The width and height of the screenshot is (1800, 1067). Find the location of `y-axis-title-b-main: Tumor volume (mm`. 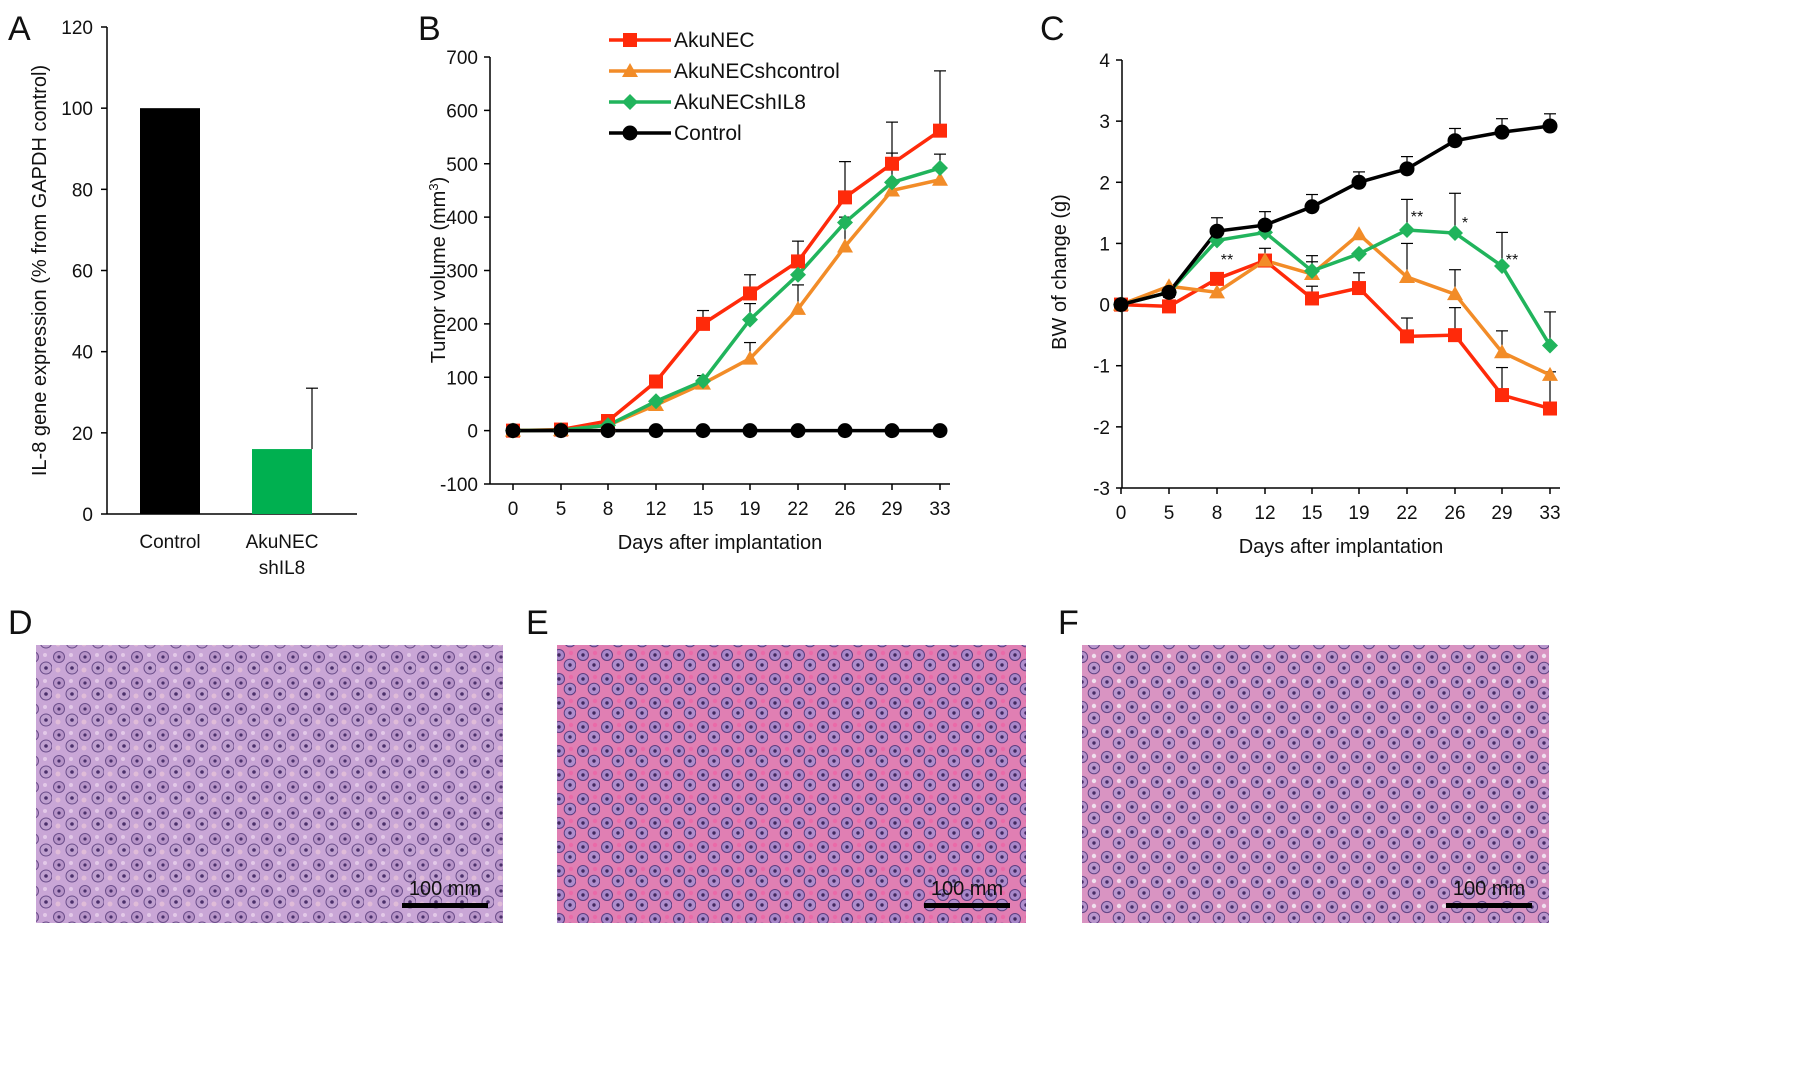

y-axis-title-b-main: Tumor volume (mm is located at coordinates (439, 277).